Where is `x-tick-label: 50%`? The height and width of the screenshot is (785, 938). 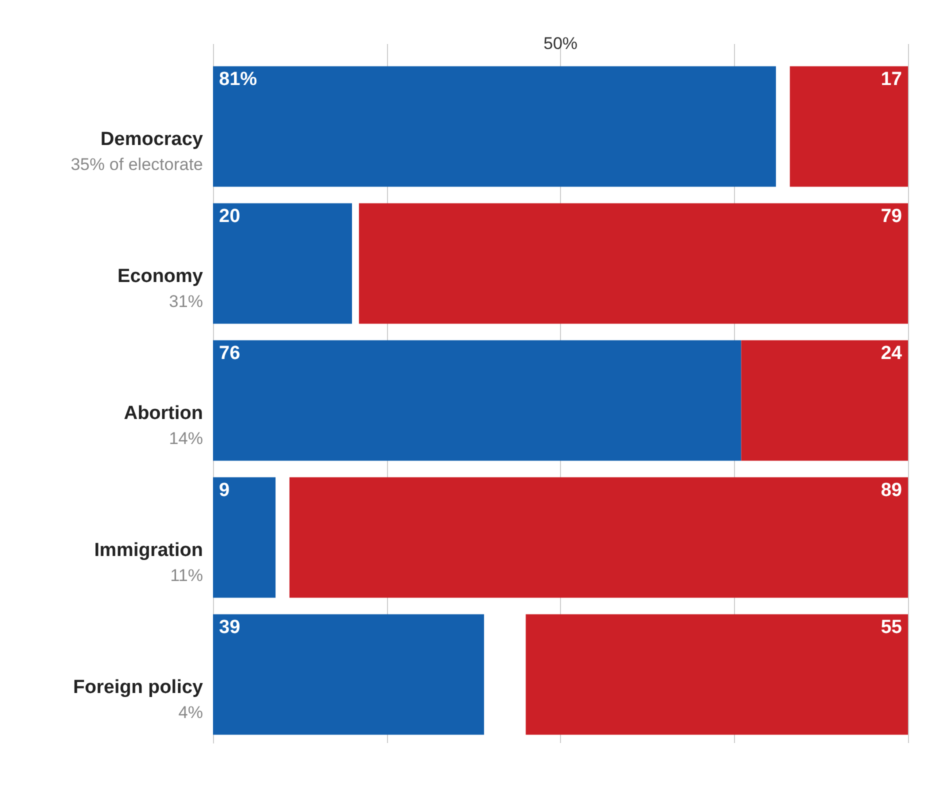 x-tick-label: 50% is located at coordinates (560, 43).